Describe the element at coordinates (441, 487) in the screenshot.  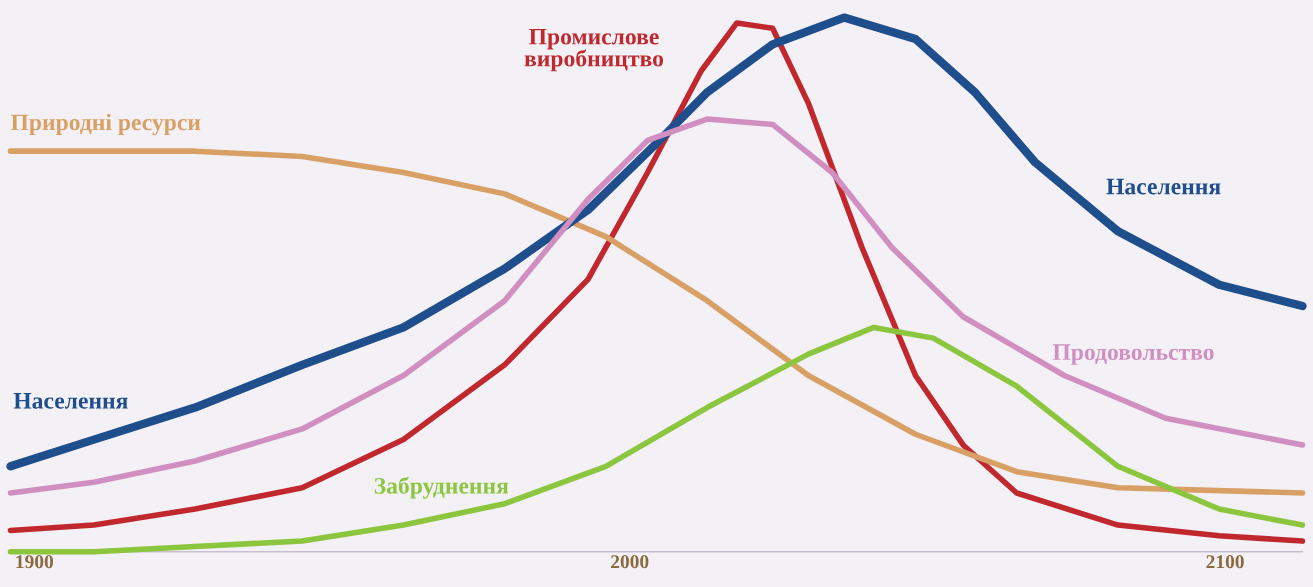
I see `series-label: Забруднення` at that location.